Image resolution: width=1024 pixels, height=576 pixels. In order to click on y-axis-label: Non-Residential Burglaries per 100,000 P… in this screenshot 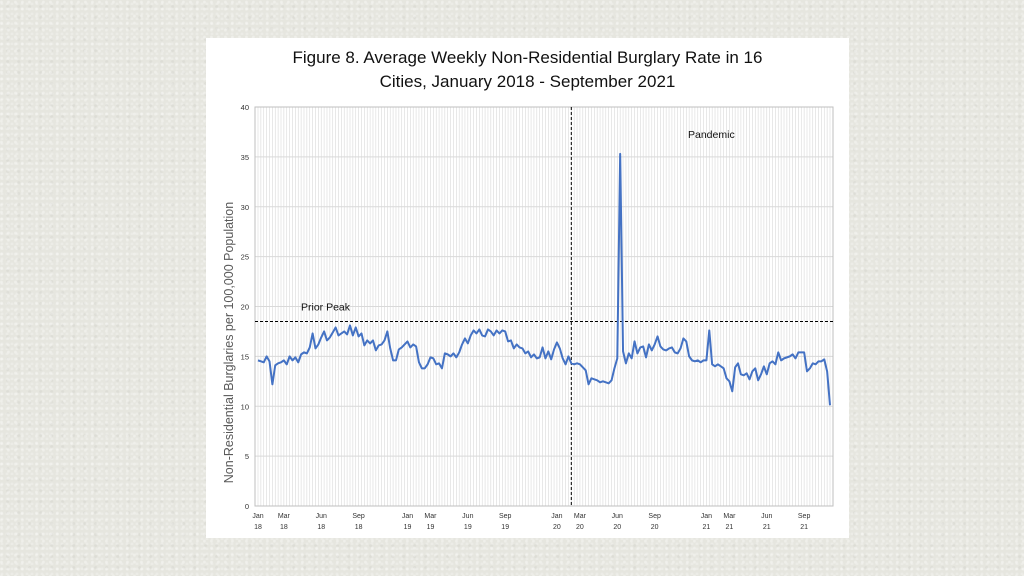, I will do `click(229, 342)`.